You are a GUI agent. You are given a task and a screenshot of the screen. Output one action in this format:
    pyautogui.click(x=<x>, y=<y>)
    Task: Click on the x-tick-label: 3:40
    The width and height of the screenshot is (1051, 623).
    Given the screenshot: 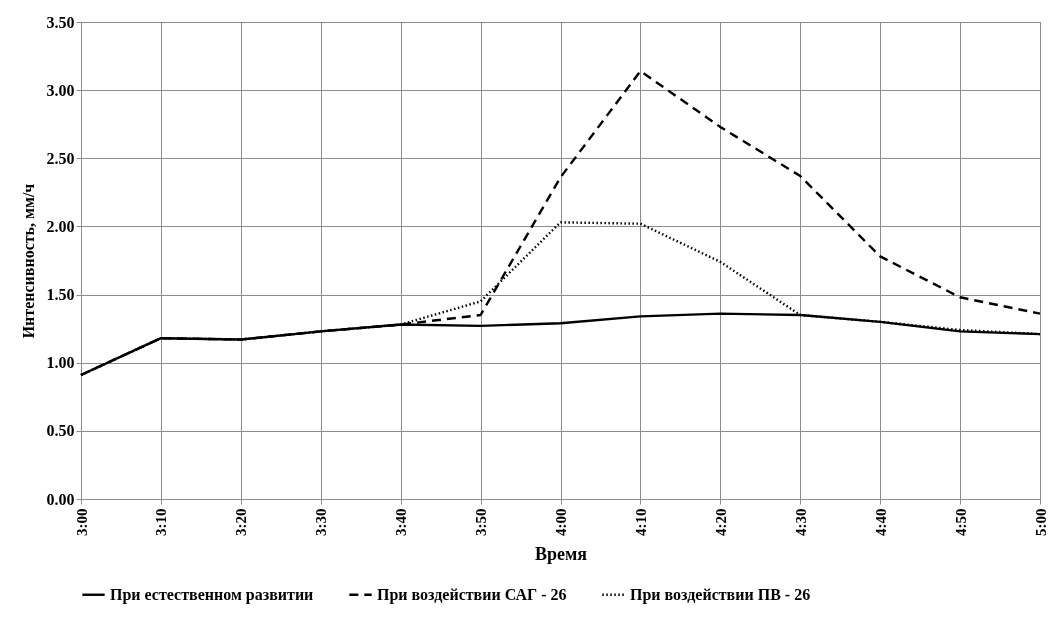 What is the action you would take?
    pyautogui.click(x=401, y=522)
    